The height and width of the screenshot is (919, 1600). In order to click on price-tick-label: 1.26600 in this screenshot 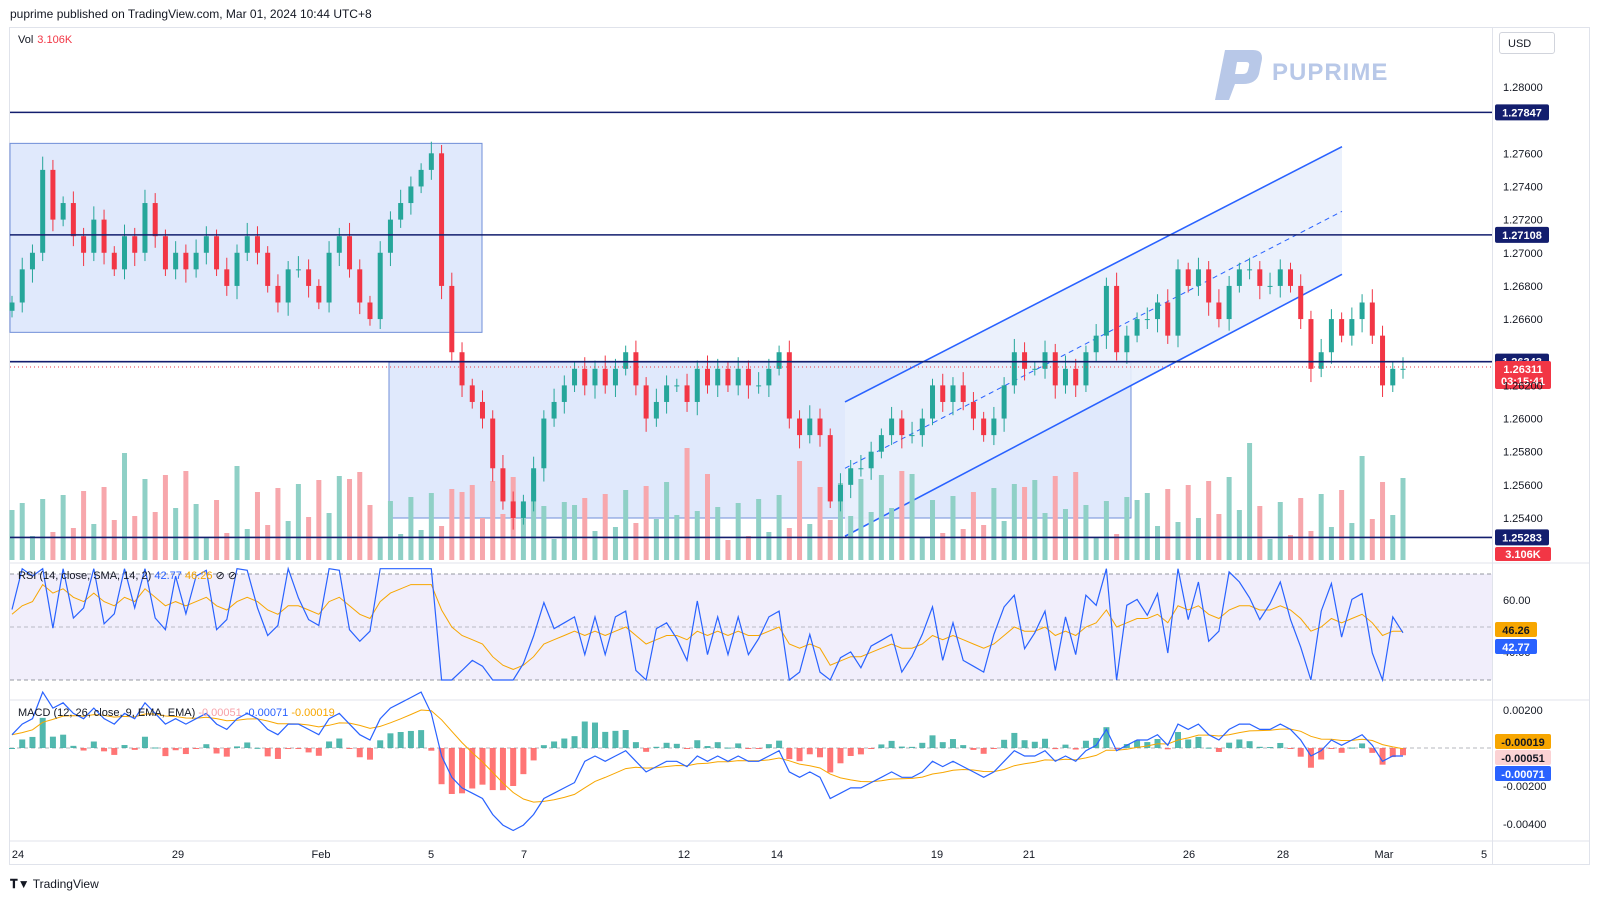, I will do `click(1523, 320)`.